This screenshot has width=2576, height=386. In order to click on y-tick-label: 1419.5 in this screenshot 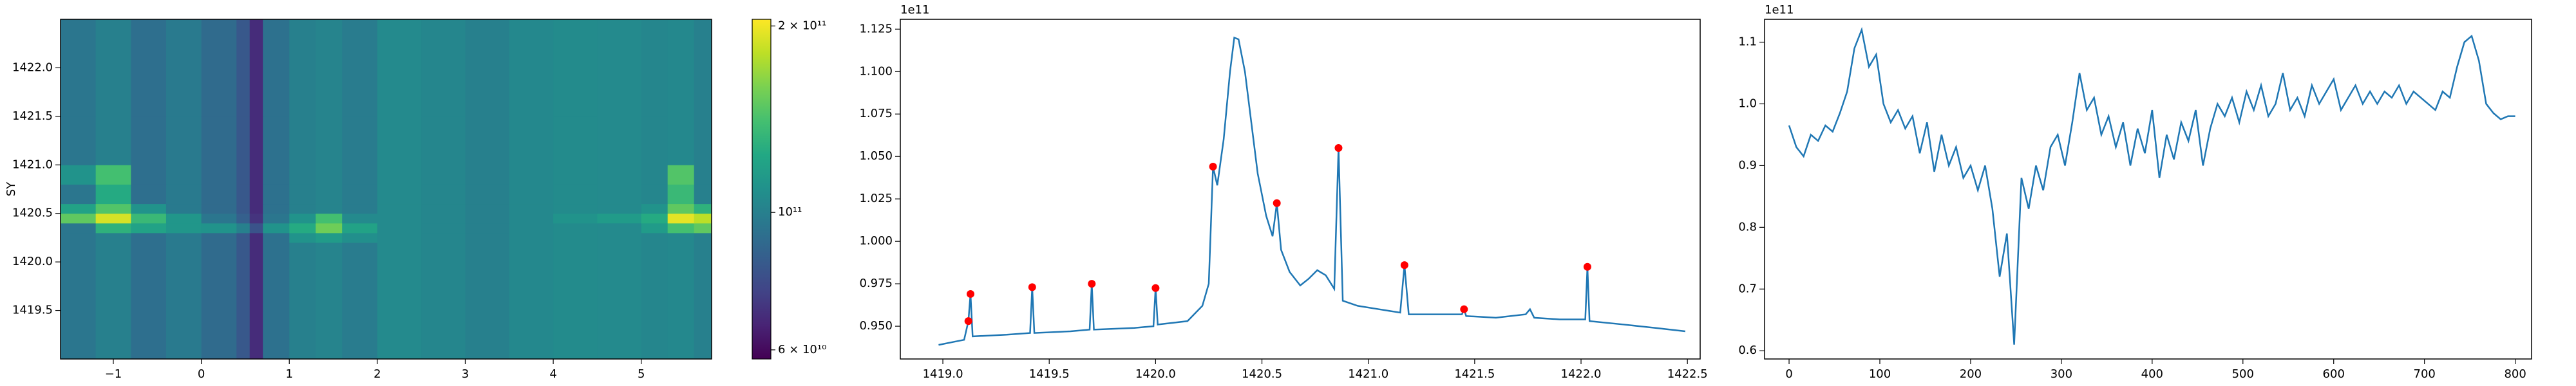, I will do `click(32, 310)`.